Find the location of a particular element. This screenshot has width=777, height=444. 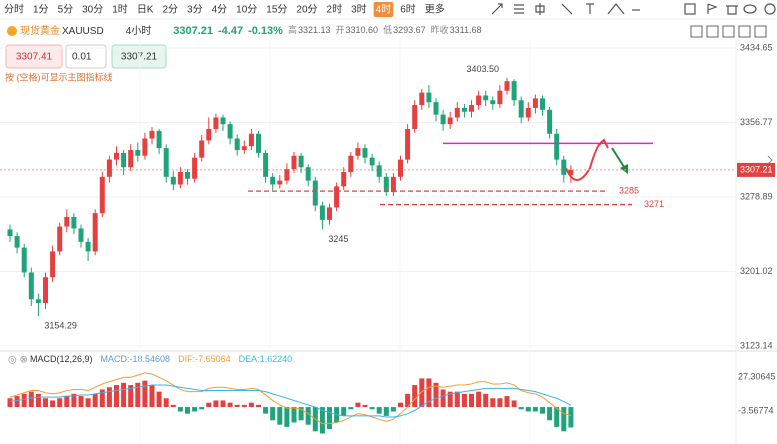

interval-tab: 日K is located at coordinates (145, 10).